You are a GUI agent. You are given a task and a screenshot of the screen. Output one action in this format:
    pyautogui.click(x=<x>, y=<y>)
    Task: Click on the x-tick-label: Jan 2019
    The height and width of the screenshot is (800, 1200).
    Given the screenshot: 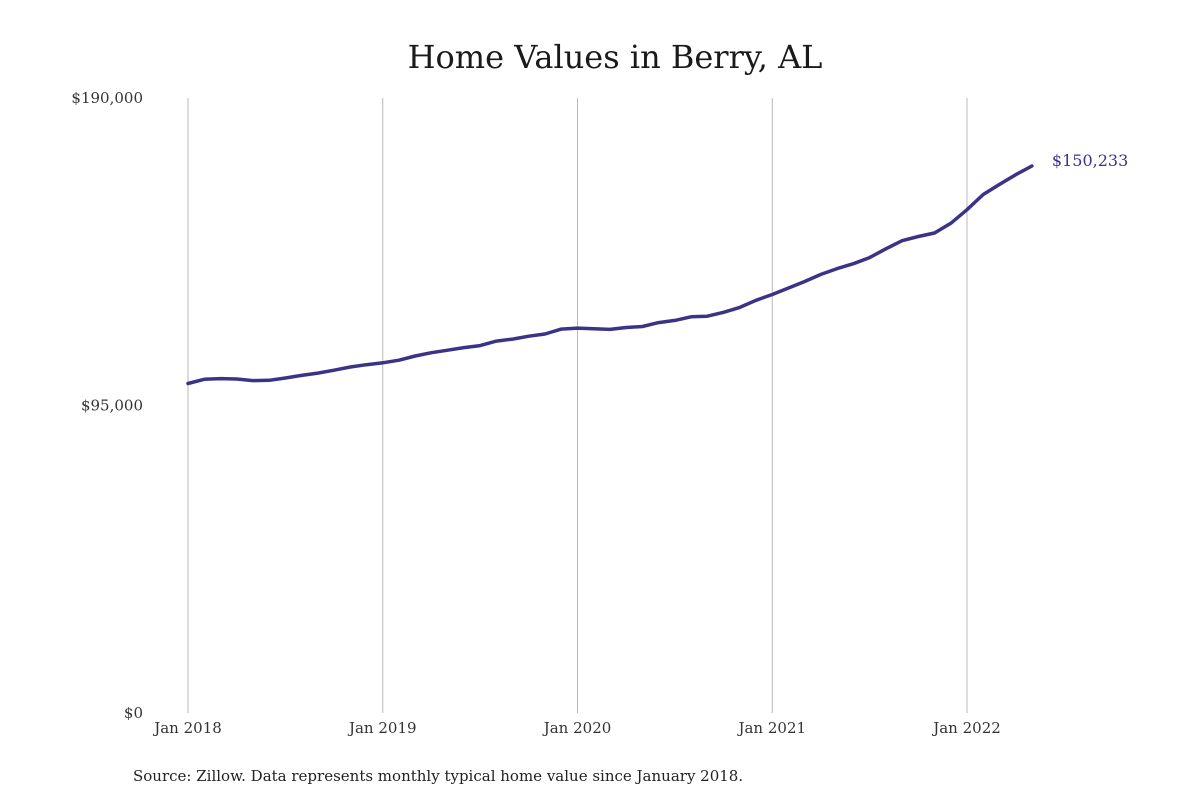 What is the action you would take?
    pyautogui.click(x=382, y=728)
    